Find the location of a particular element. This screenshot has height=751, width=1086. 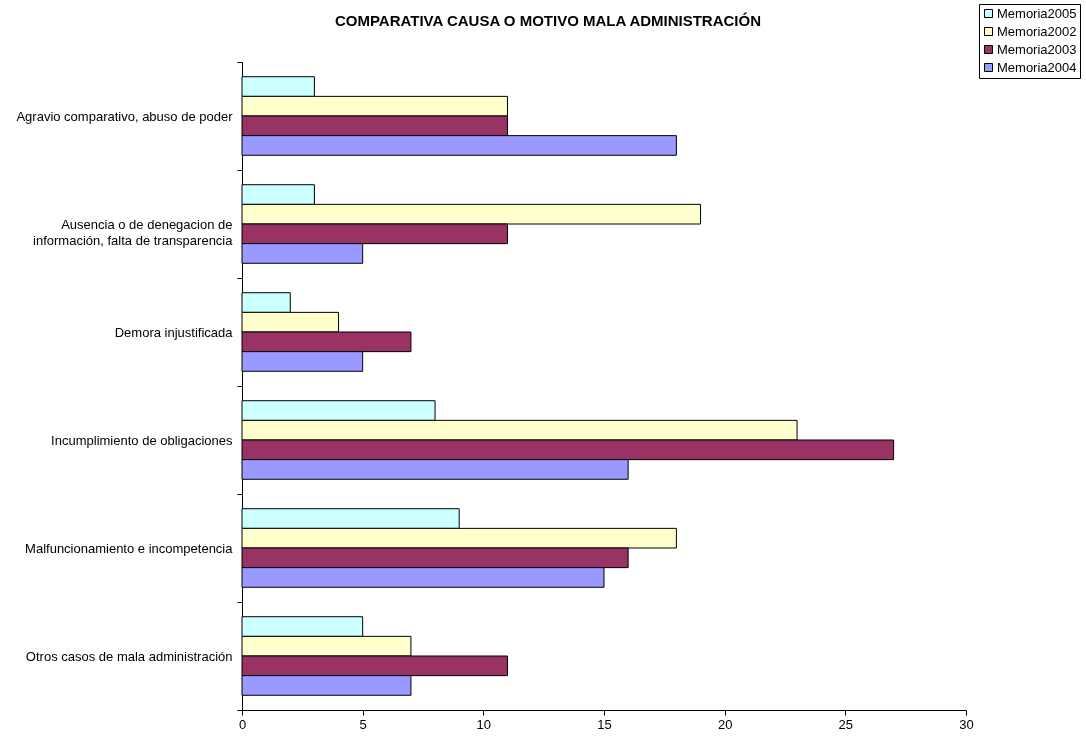

y-tick-label: Ausencia o de denegacion de información, falta de transparencia is located at coordinates (133, 232).